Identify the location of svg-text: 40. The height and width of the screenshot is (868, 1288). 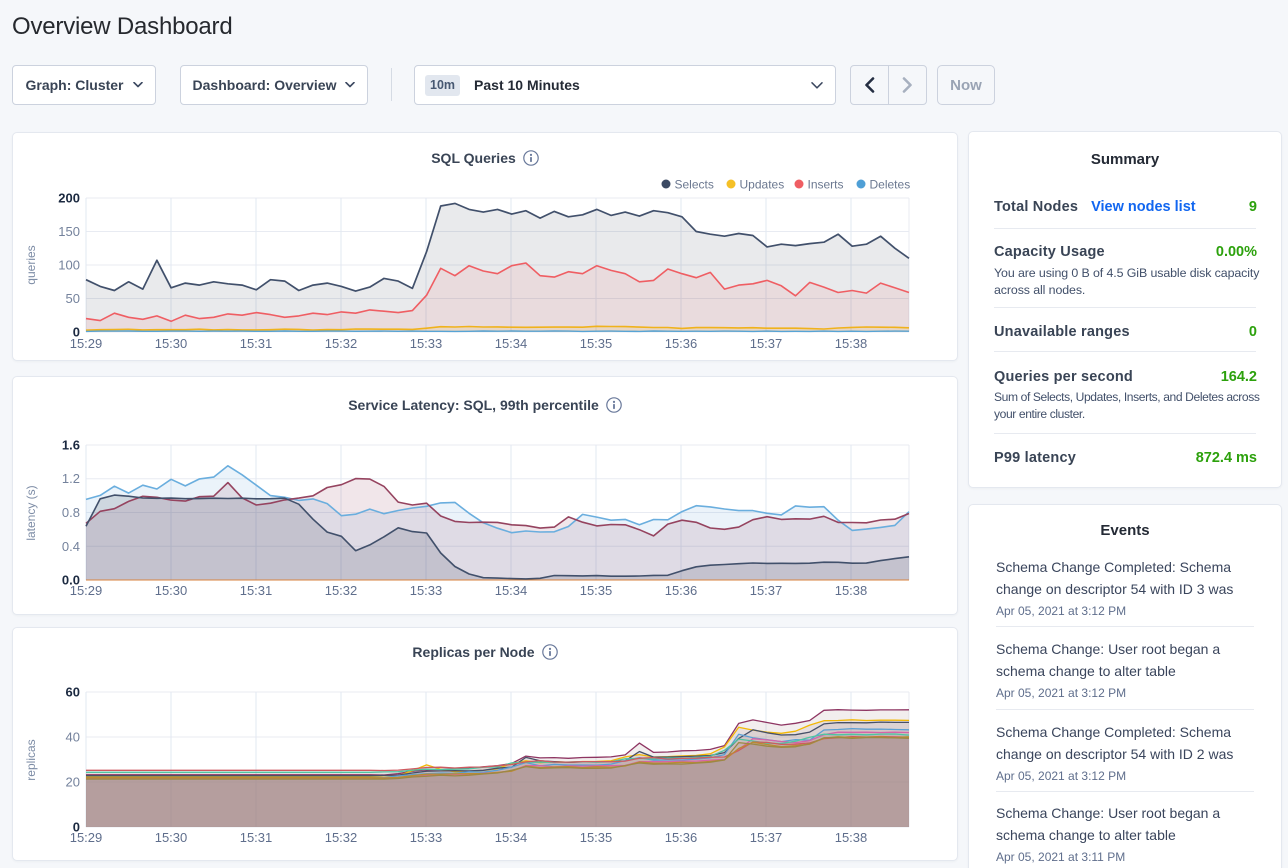
(73, 737).